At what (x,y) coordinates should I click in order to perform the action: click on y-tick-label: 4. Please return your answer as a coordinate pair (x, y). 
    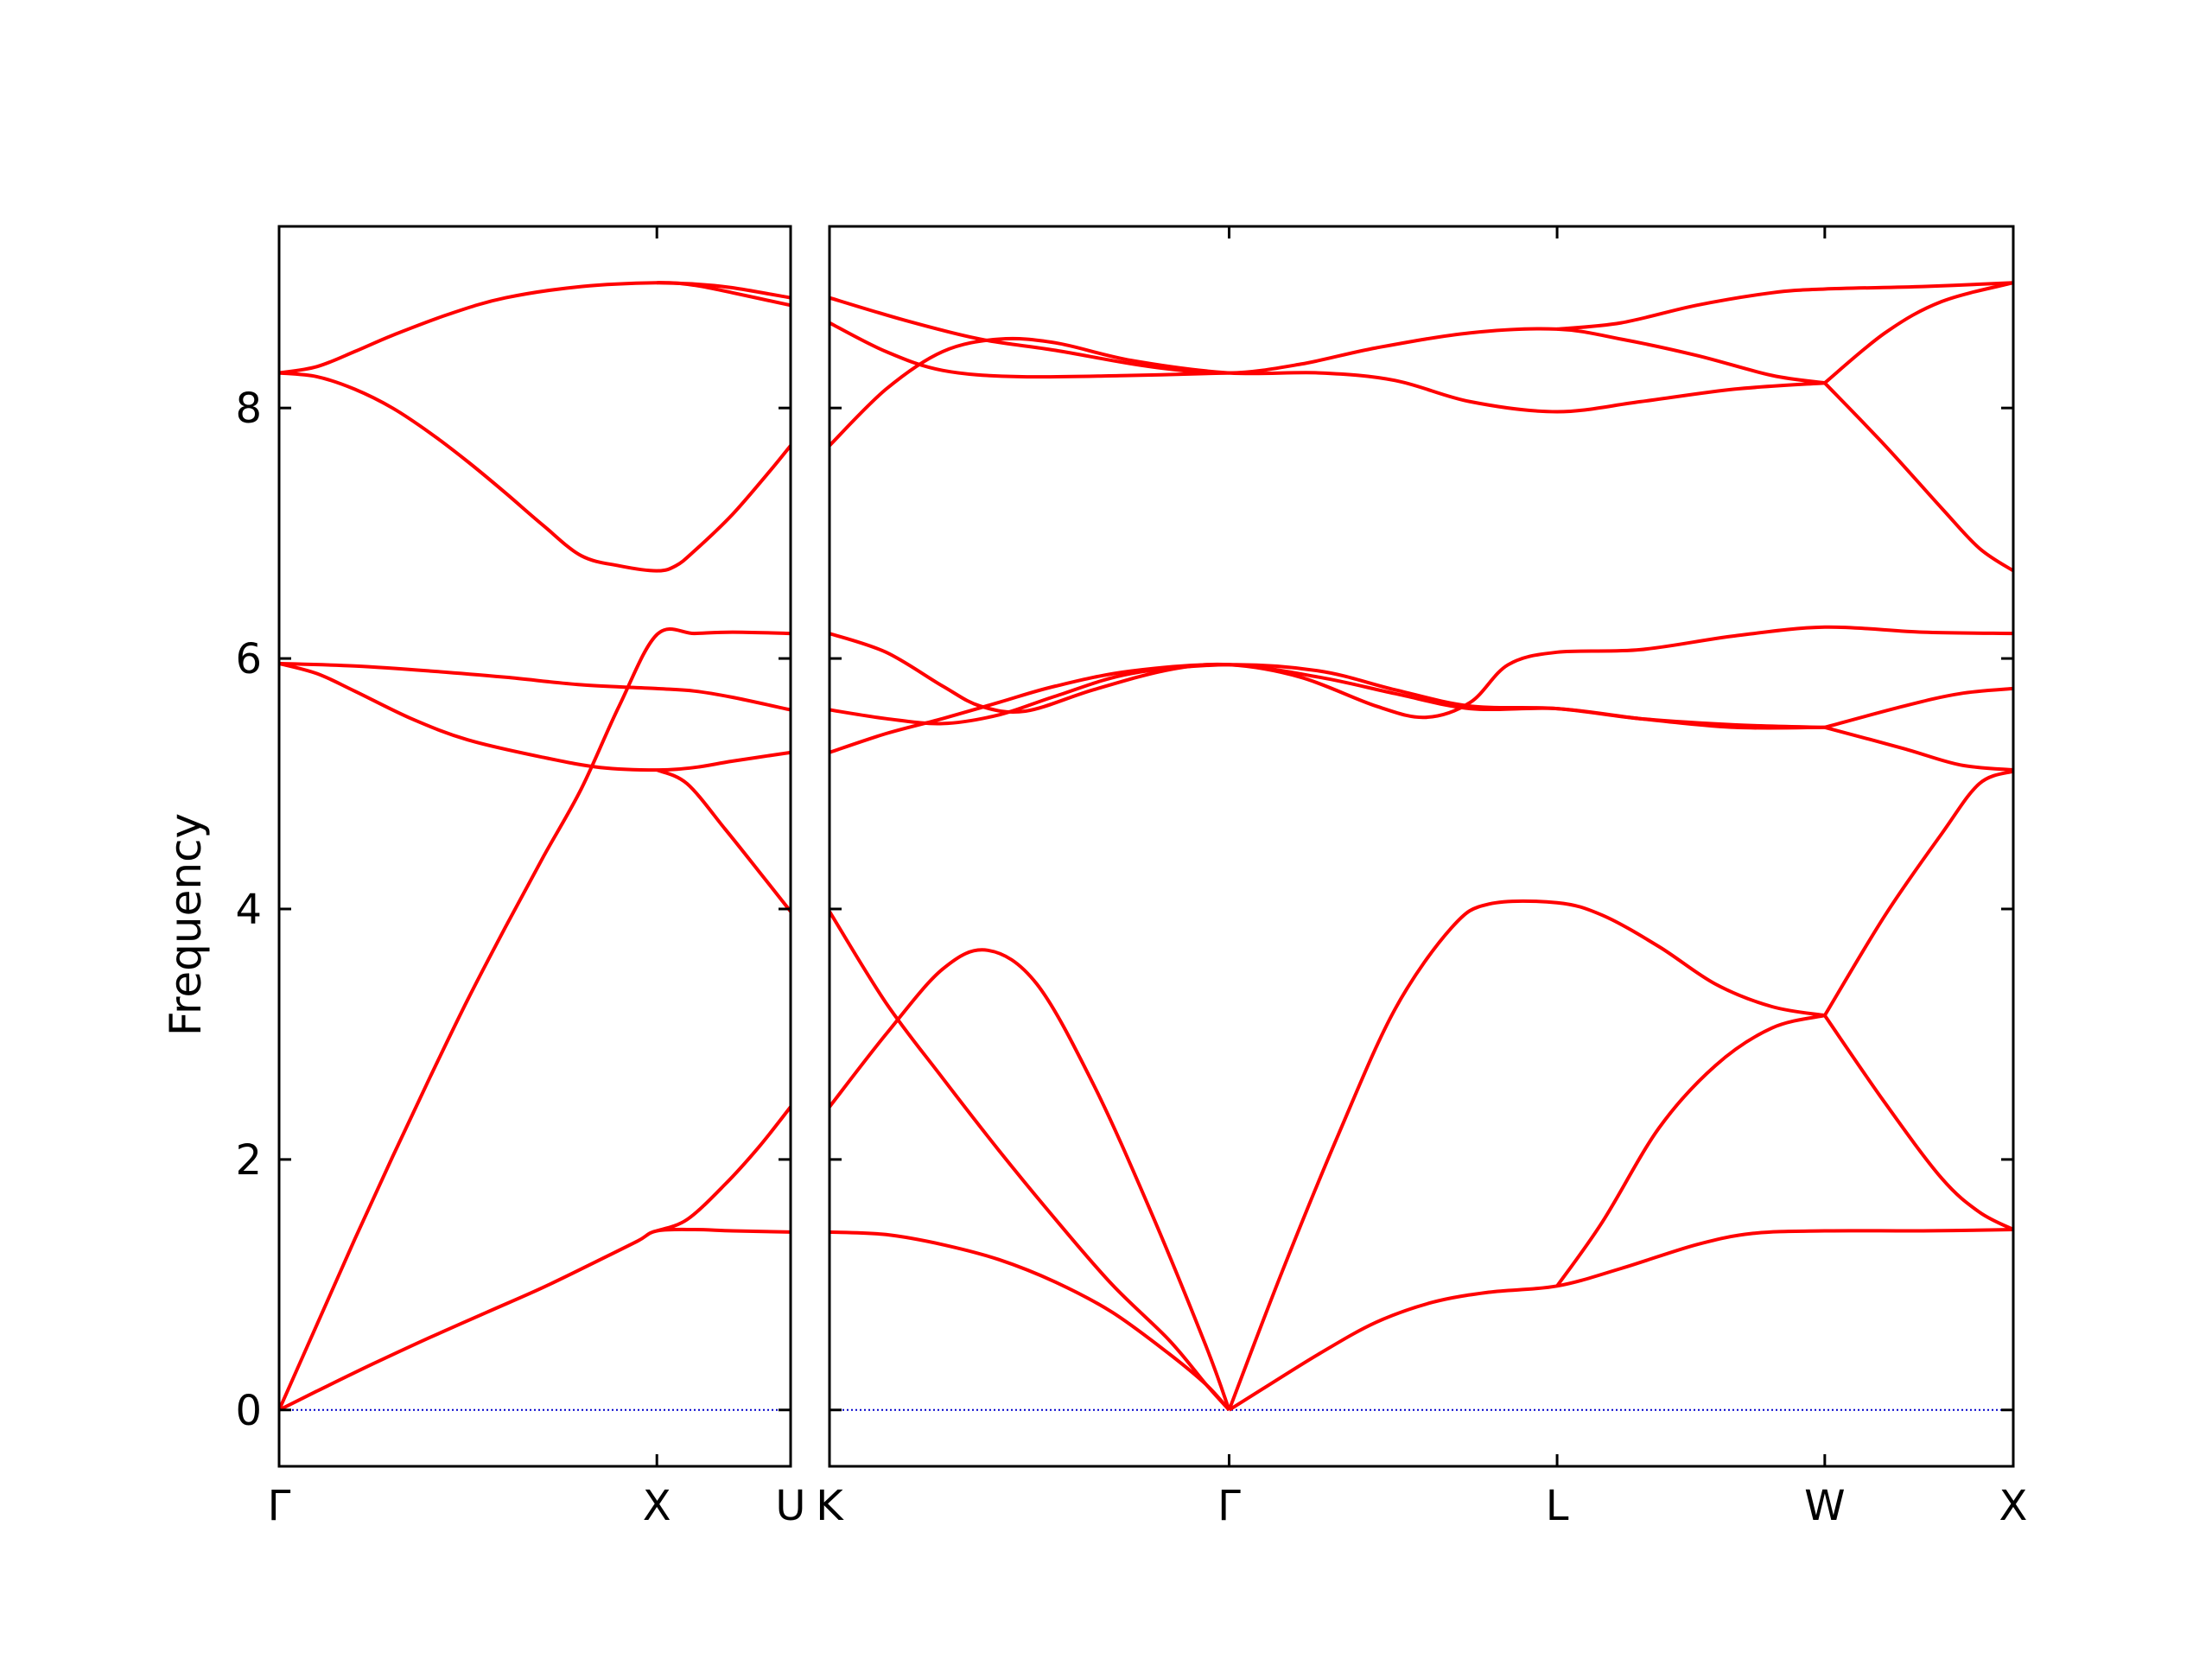
    Looking at the image, I should click on (248, 910).